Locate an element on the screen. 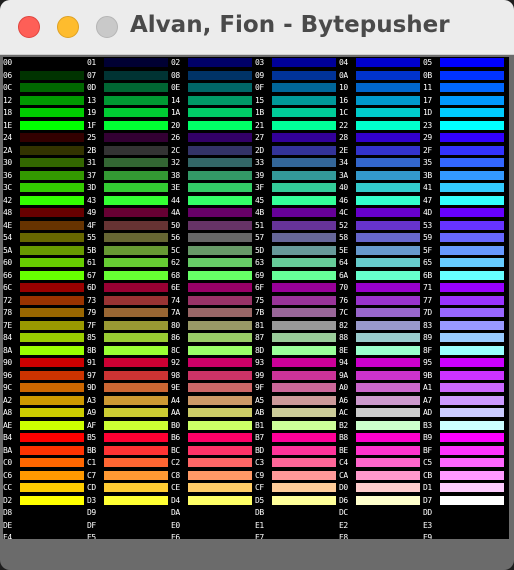 The width and height of the screenshot is (514, 570). palette-entry: 40 is located at coordinates (380, 187).